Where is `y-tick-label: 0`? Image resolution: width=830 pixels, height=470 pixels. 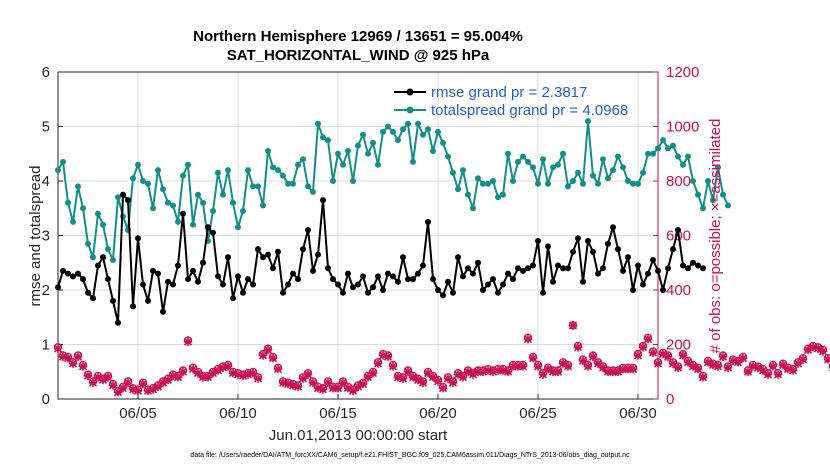
y-tick-label: 0 is located at coordinates (46, 399).